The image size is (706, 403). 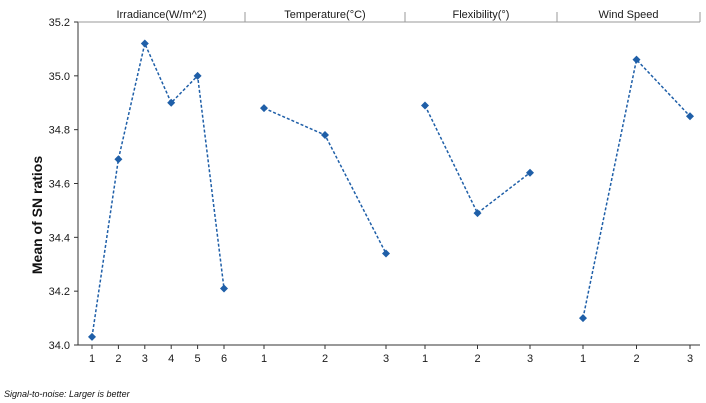 I want to click on y-tick-label: 34.4, so click(x=59, y=238).